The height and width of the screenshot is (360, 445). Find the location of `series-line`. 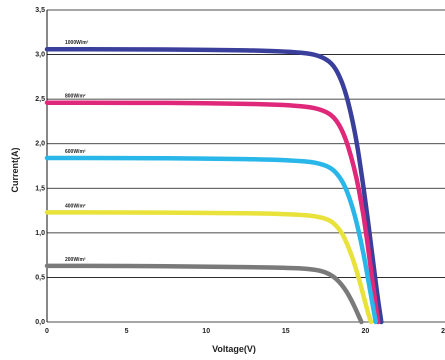

series-line is located at coordinates (204, 294).